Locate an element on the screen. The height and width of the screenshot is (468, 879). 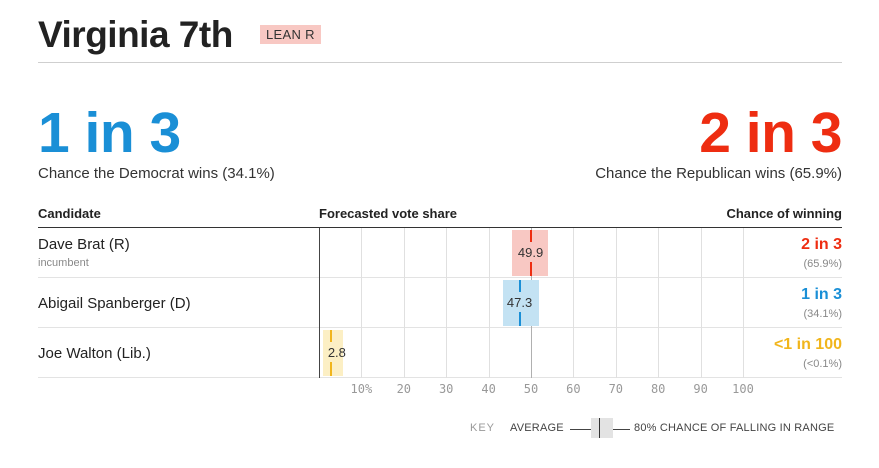
axis-tick-label: 40 is located at coordinates (488, 389).